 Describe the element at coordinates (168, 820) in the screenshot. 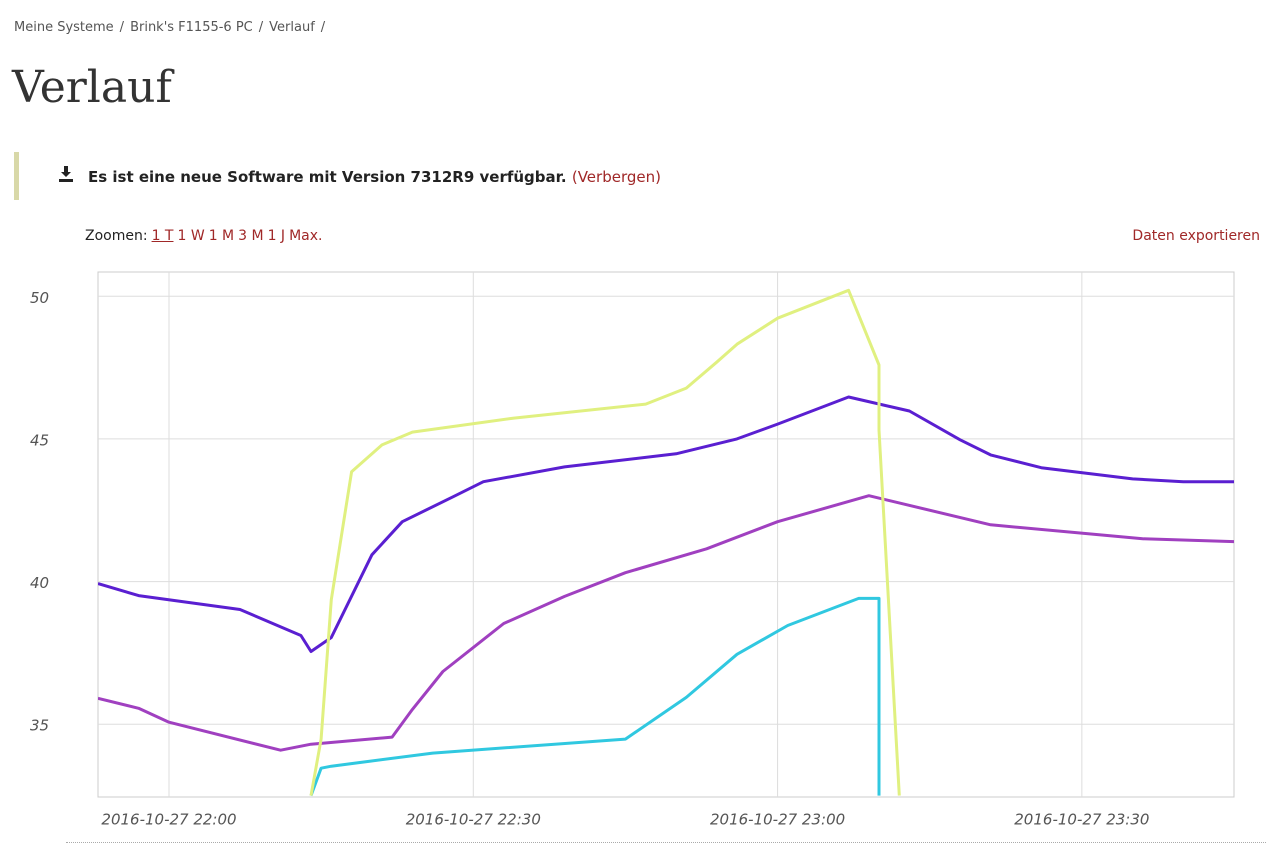

I see `x-tick-label: 2016-10-27 22:00` at that location.